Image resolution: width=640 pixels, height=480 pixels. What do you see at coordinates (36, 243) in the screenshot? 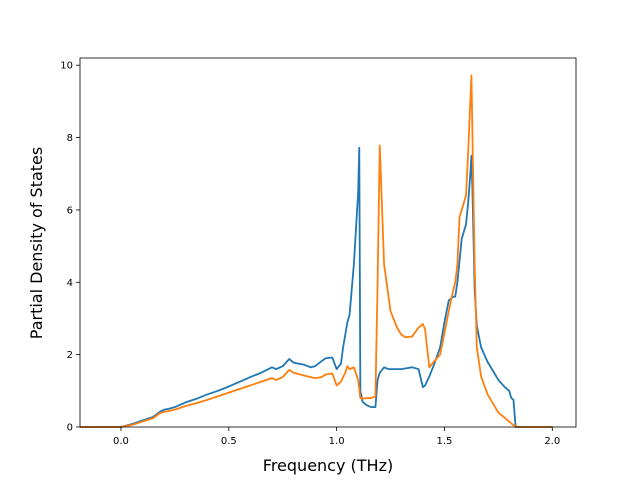
I see `y-axis-label: Partial Density of States` at bounding box center [36, 243].